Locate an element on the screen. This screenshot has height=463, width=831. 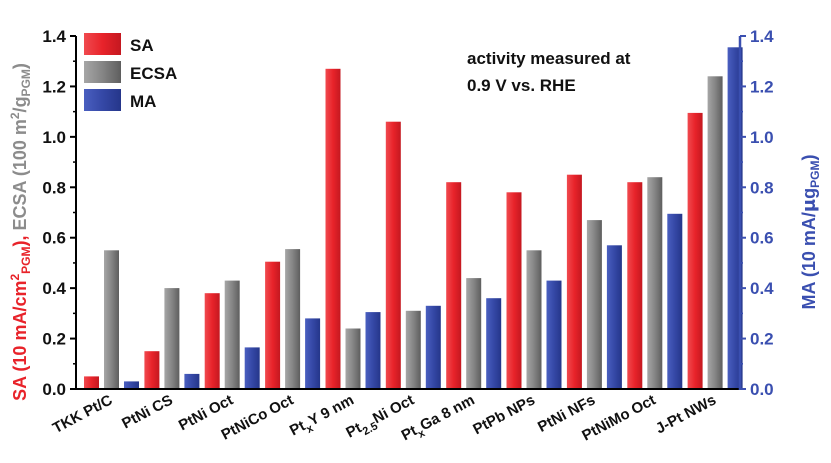
legend: SA ECSA MA is located at coordinates (130, 72).